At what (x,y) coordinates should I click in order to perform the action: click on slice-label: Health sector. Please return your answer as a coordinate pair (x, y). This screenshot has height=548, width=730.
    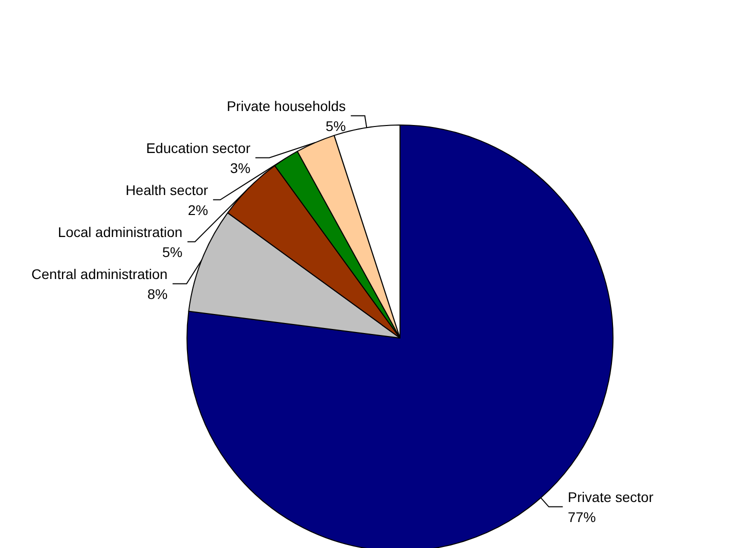
    Looking at the image, I should click on (167, 190).